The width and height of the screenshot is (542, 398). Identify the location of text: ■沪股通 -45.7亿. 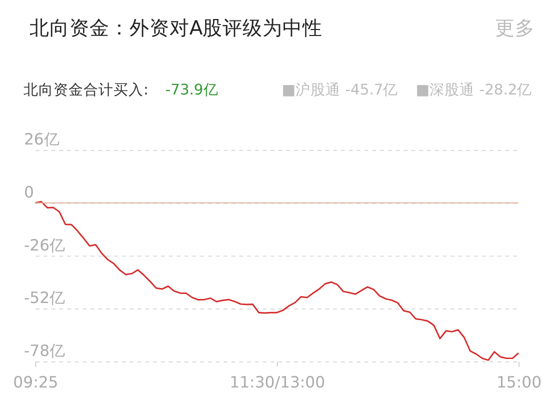
(340, 89).